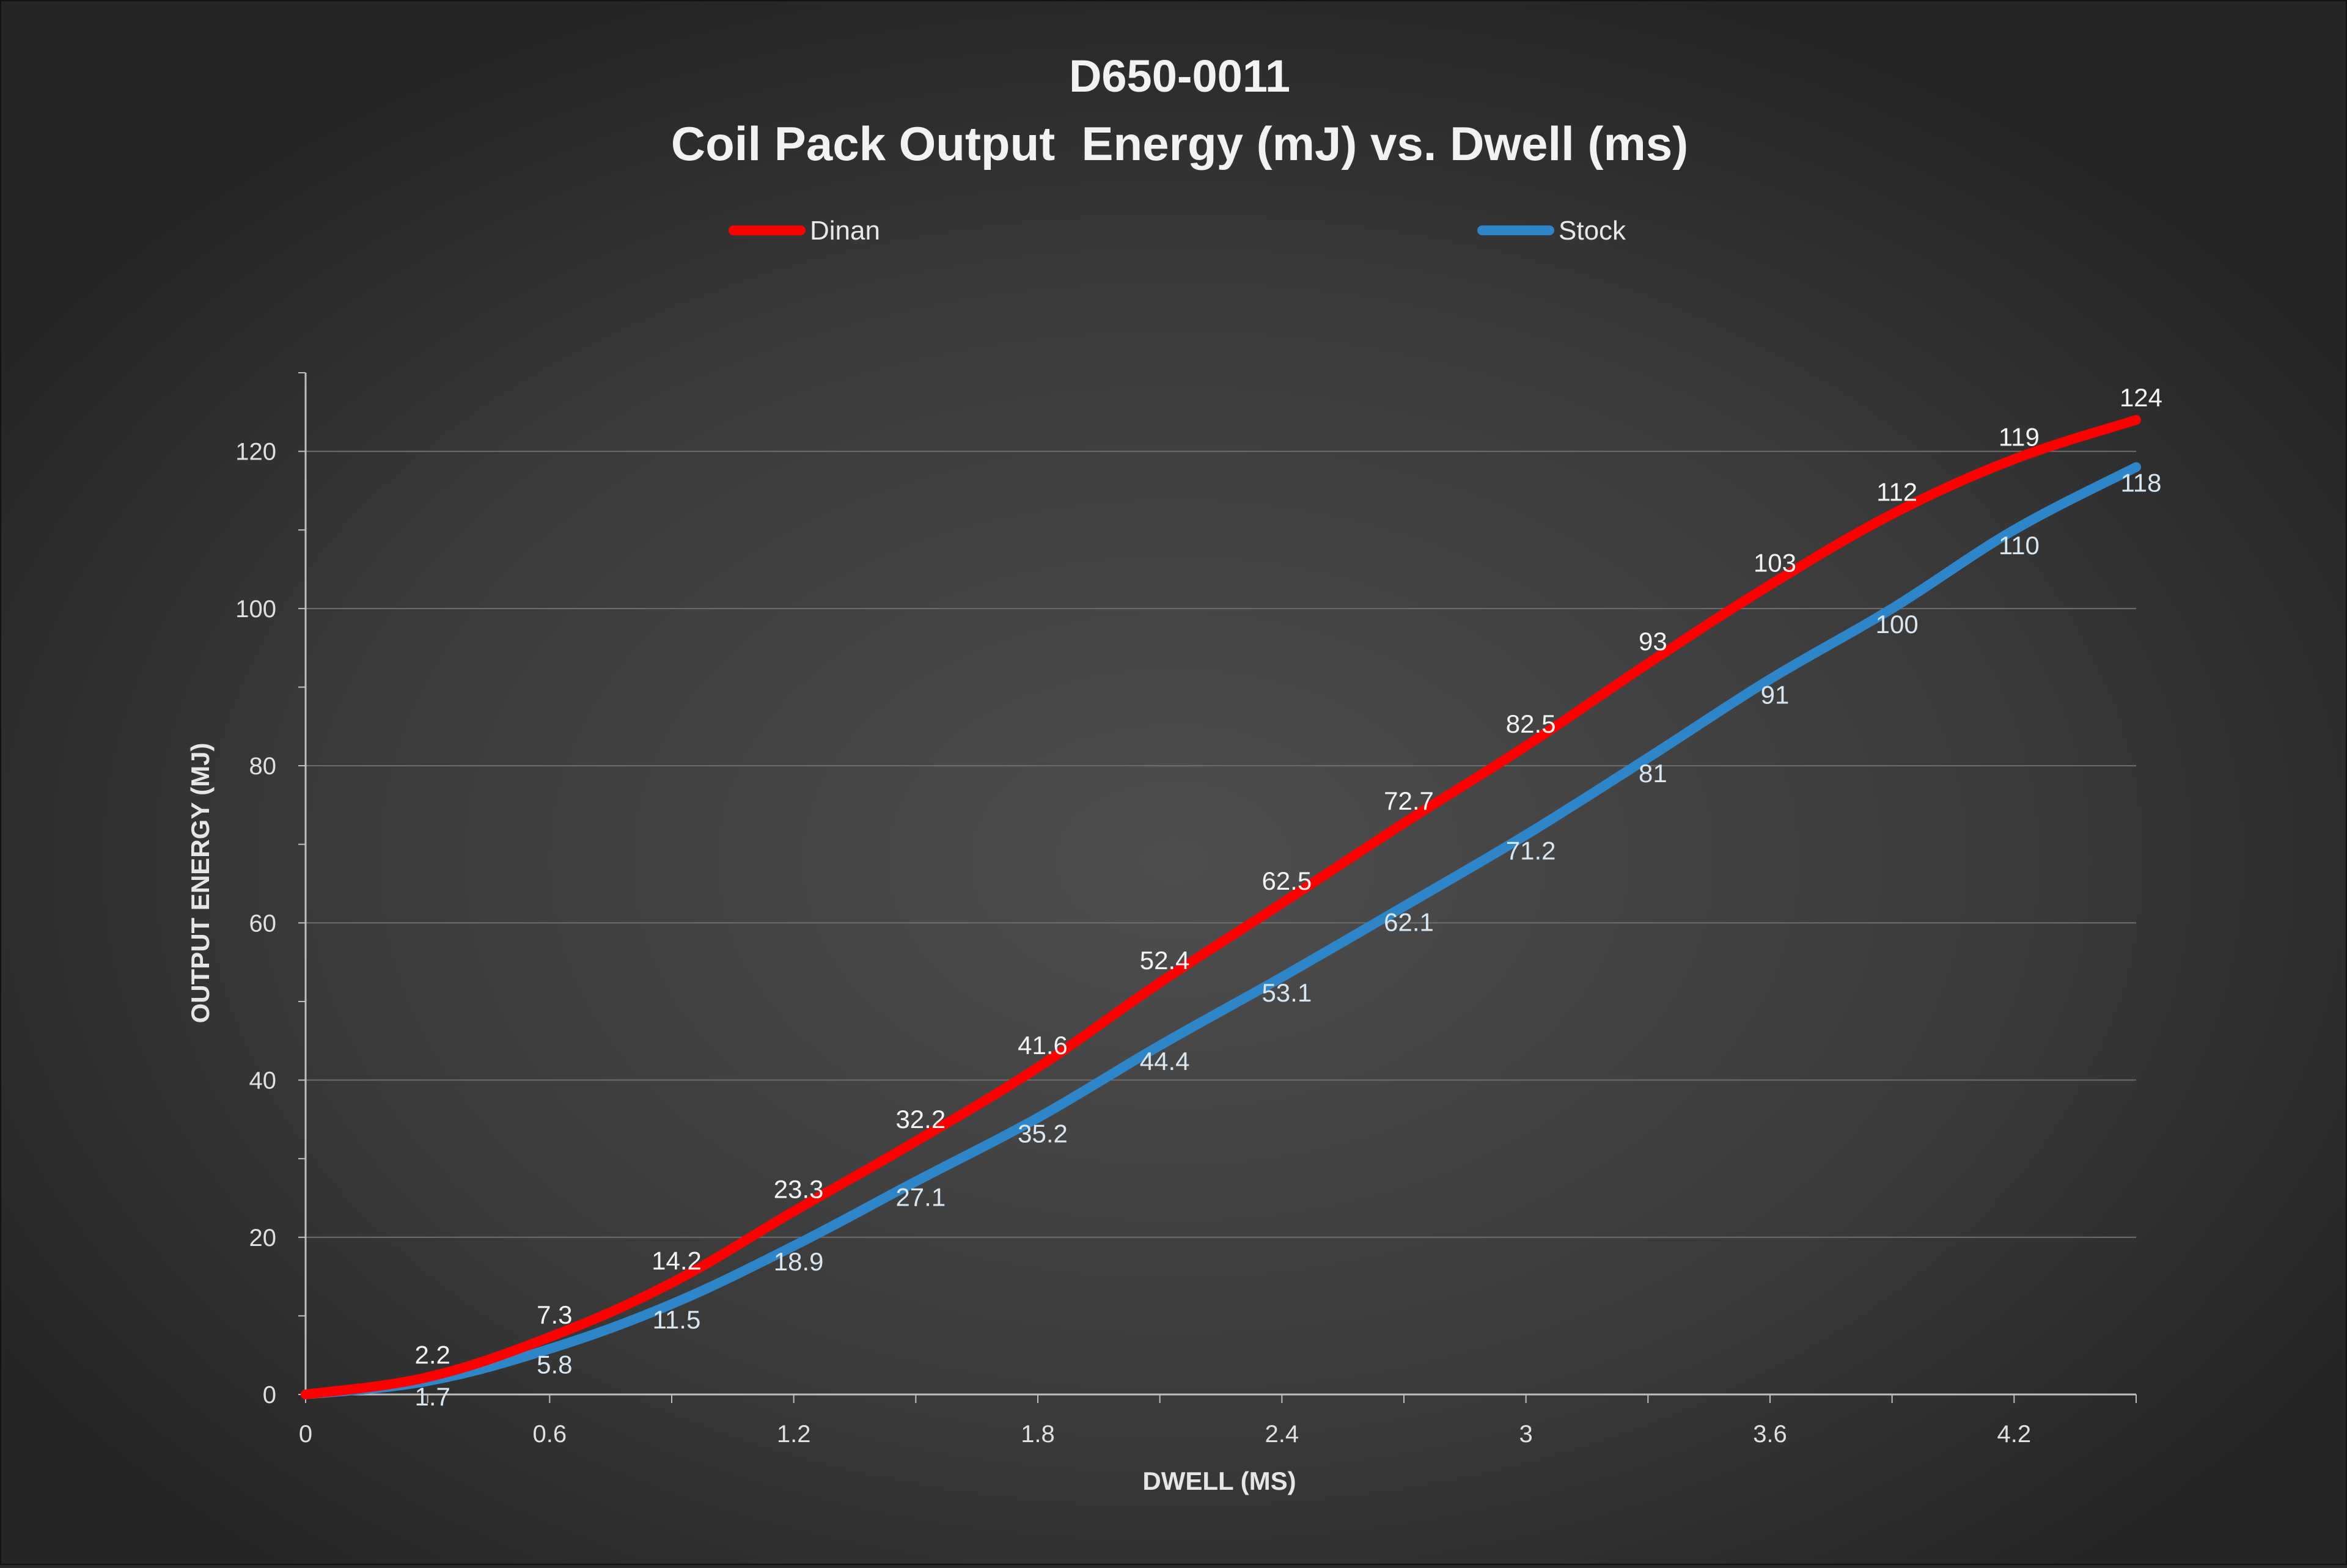  Describe the element at coordinates (263, 923) in the screenshot. I see `y-tick-label: 60` at that location.